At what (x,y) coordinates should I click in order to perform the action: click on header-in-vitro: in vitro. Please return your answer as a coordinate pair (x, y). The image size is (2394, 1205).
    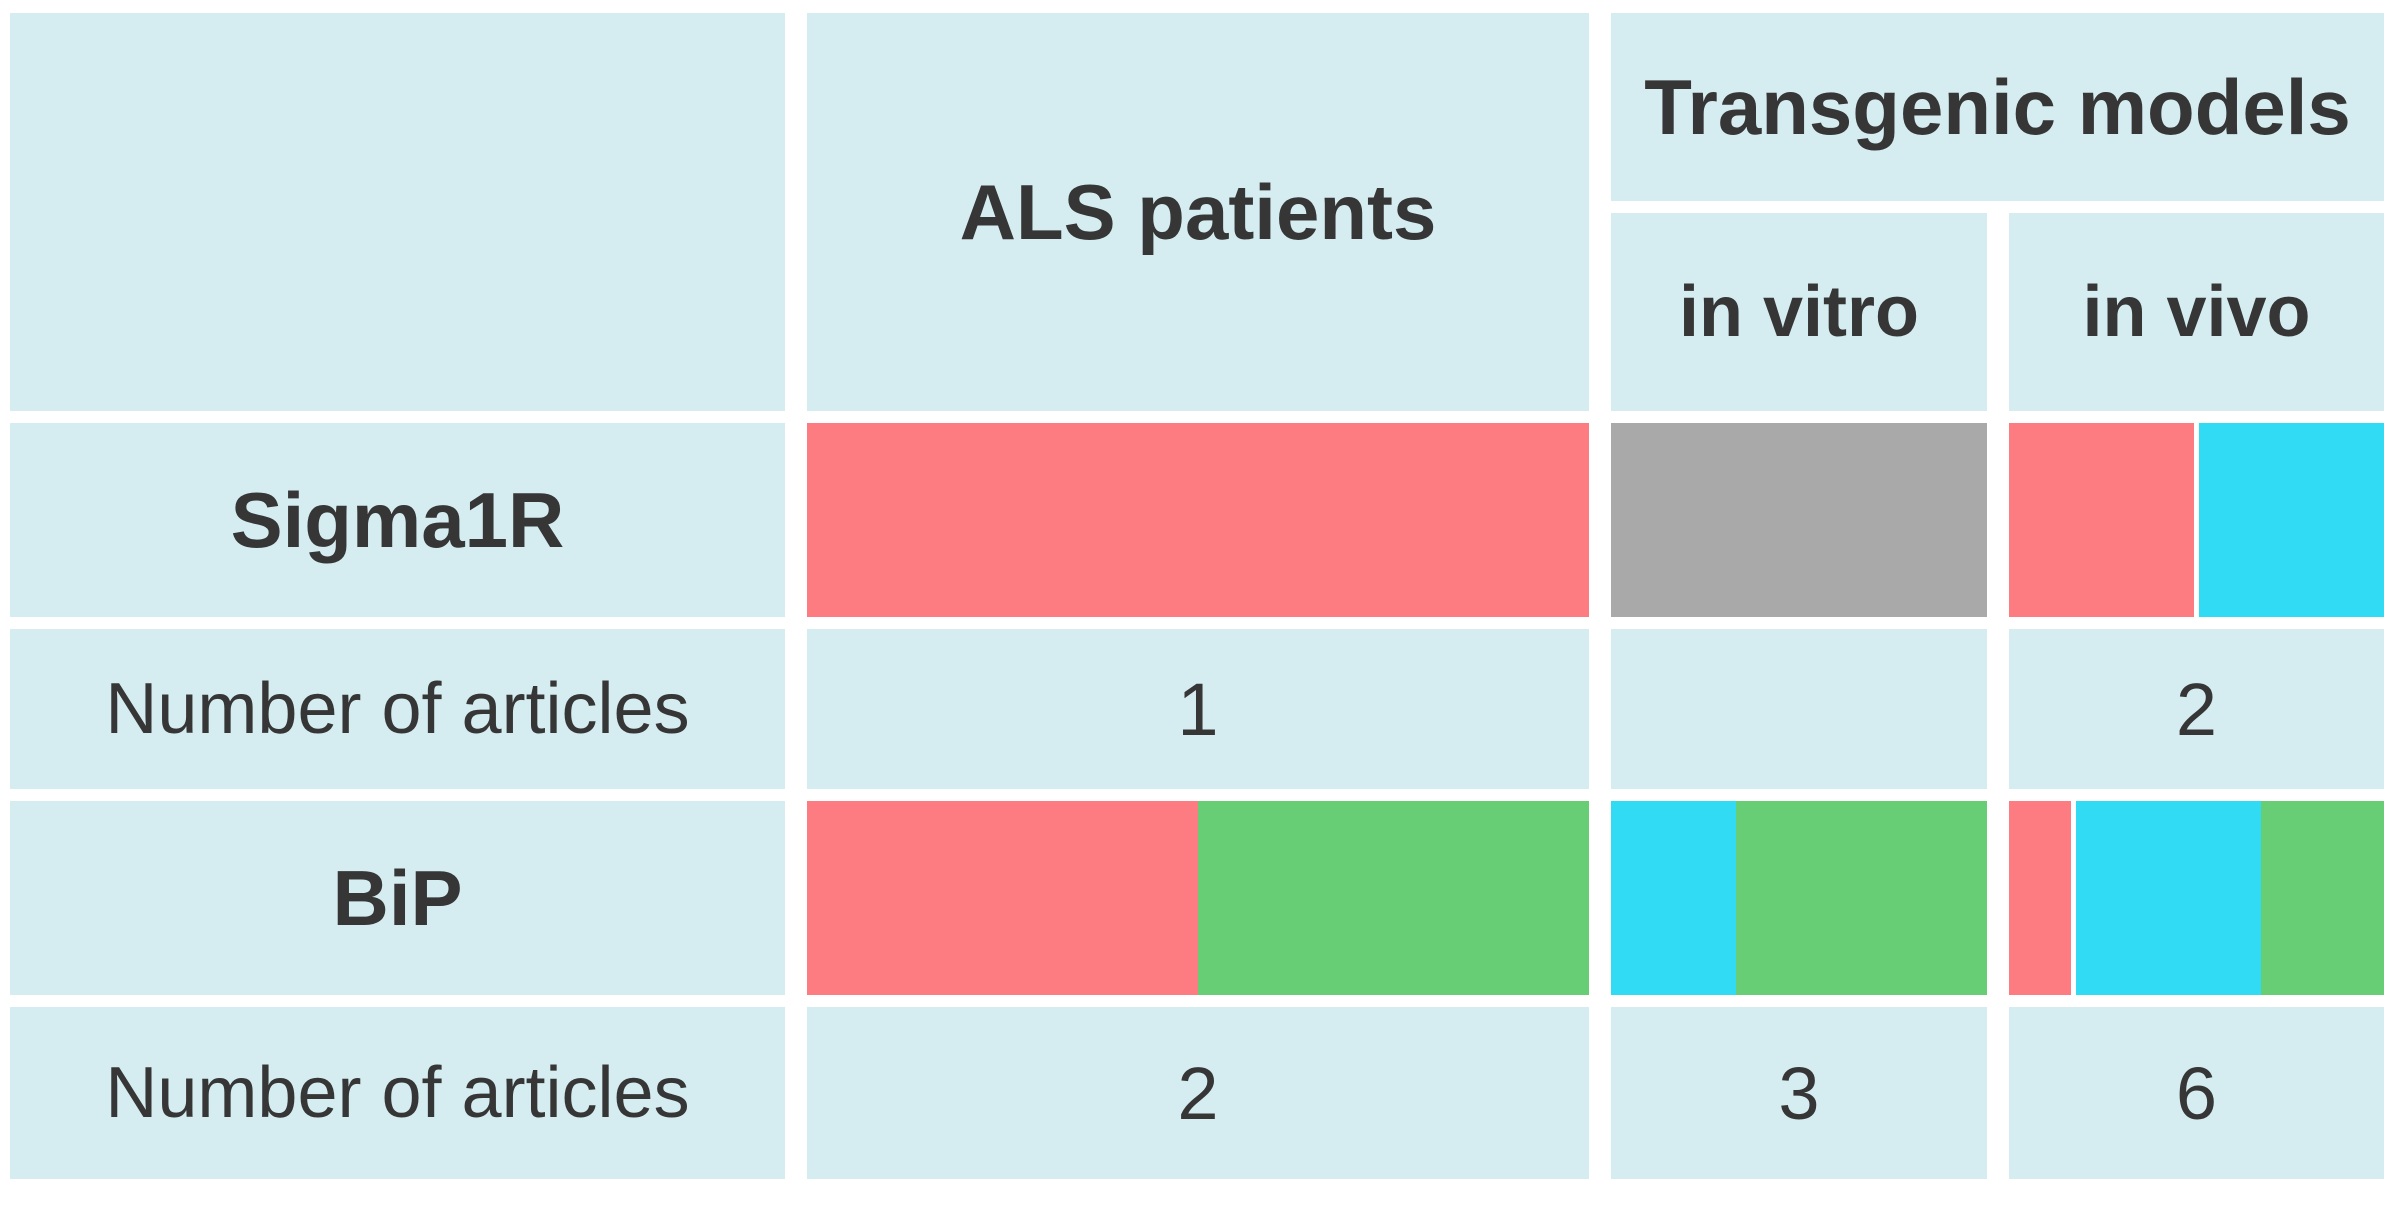
    Looking at the image, I should click on (1799, 312).